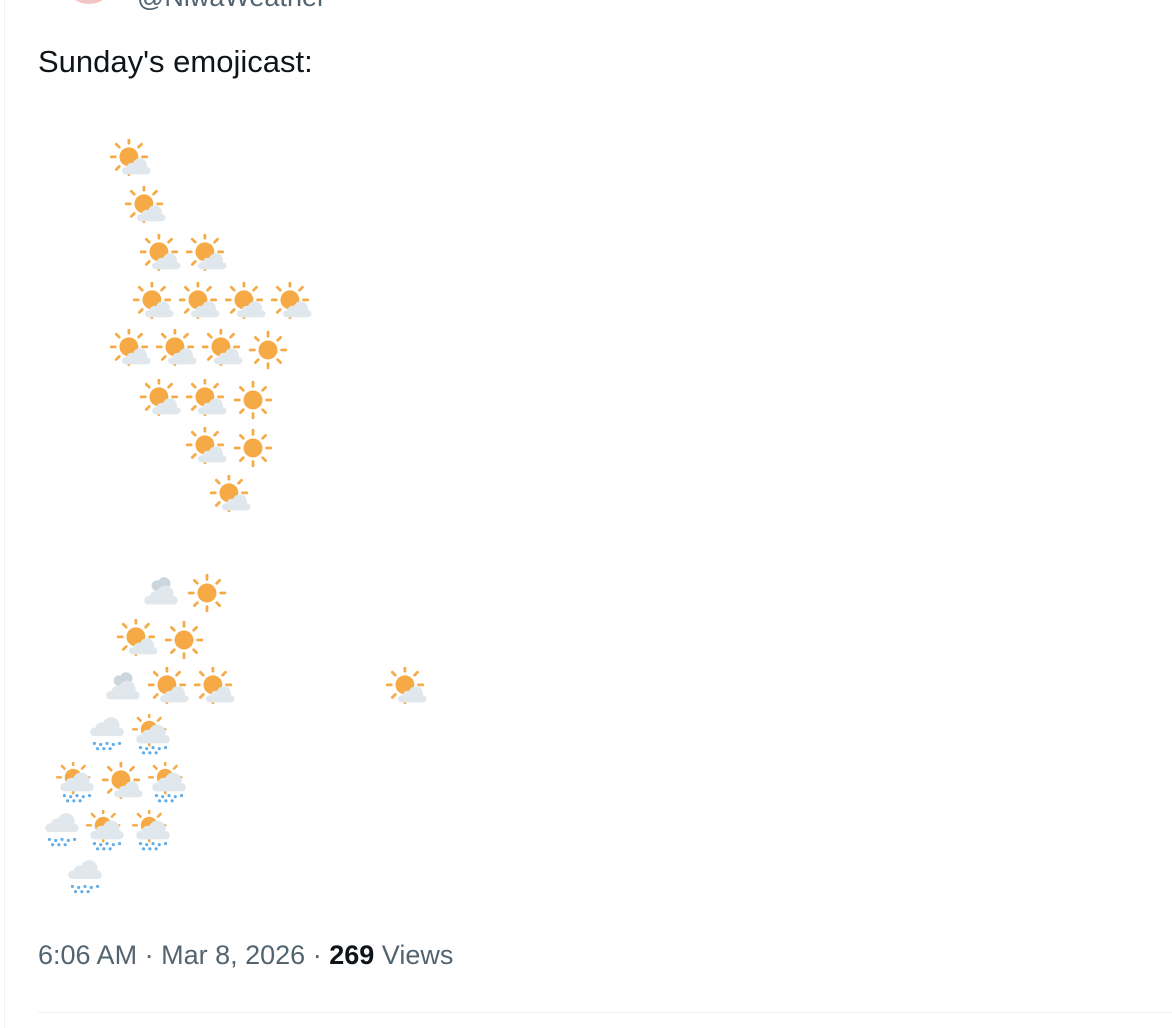 This screenshot has height=1028, width=1172. Describe the element at coordinates (175, 61) in the screenshot. I see `post-text: Sunday's emojicast:` at that location.